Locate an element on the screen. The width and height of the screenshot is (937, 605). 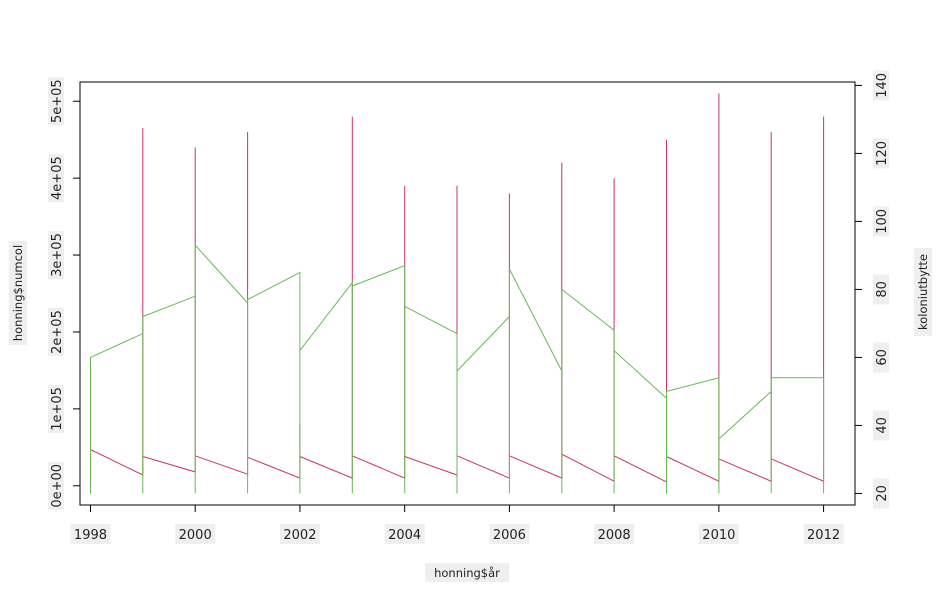
x-axis-title-bg is located at coordinates (467, 572).